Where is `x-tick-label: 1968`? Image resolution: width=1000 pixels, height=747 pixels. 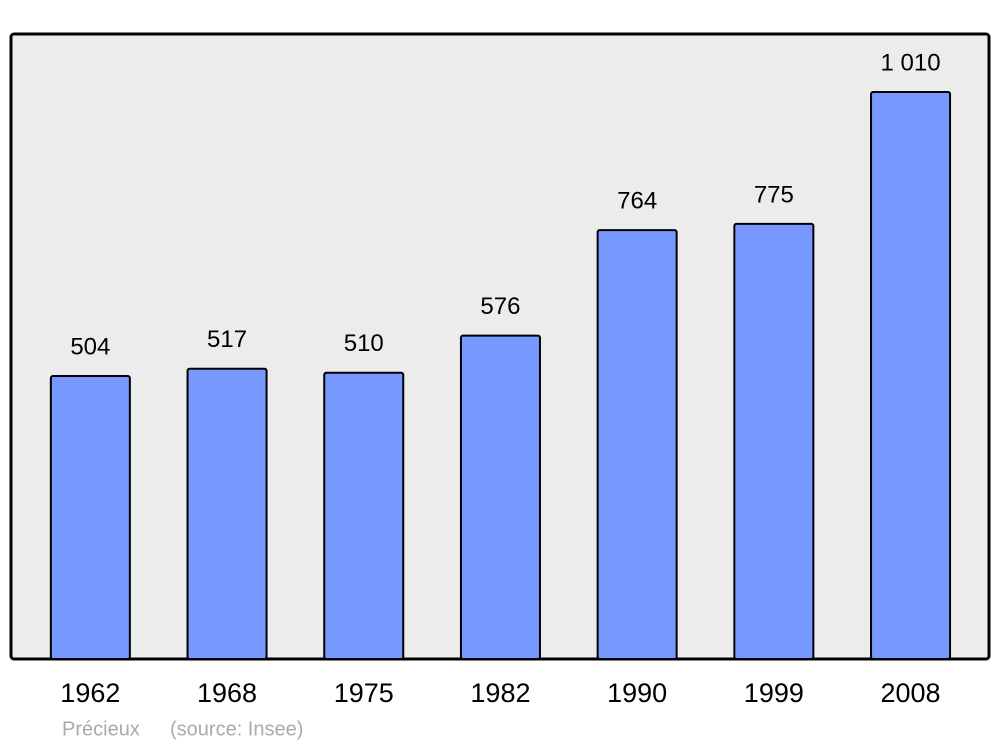 x-tick-label: 1968 is located at coordinates (227, 693).